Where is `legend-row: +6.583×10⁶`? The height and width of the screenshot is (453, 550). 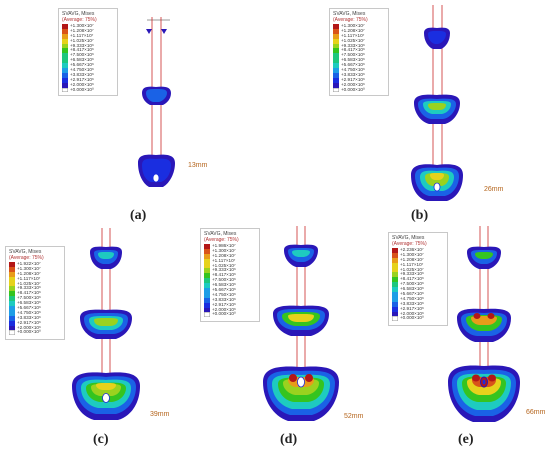 legend-row: +6.583×10⁶ is located at coordinates (359, 60).